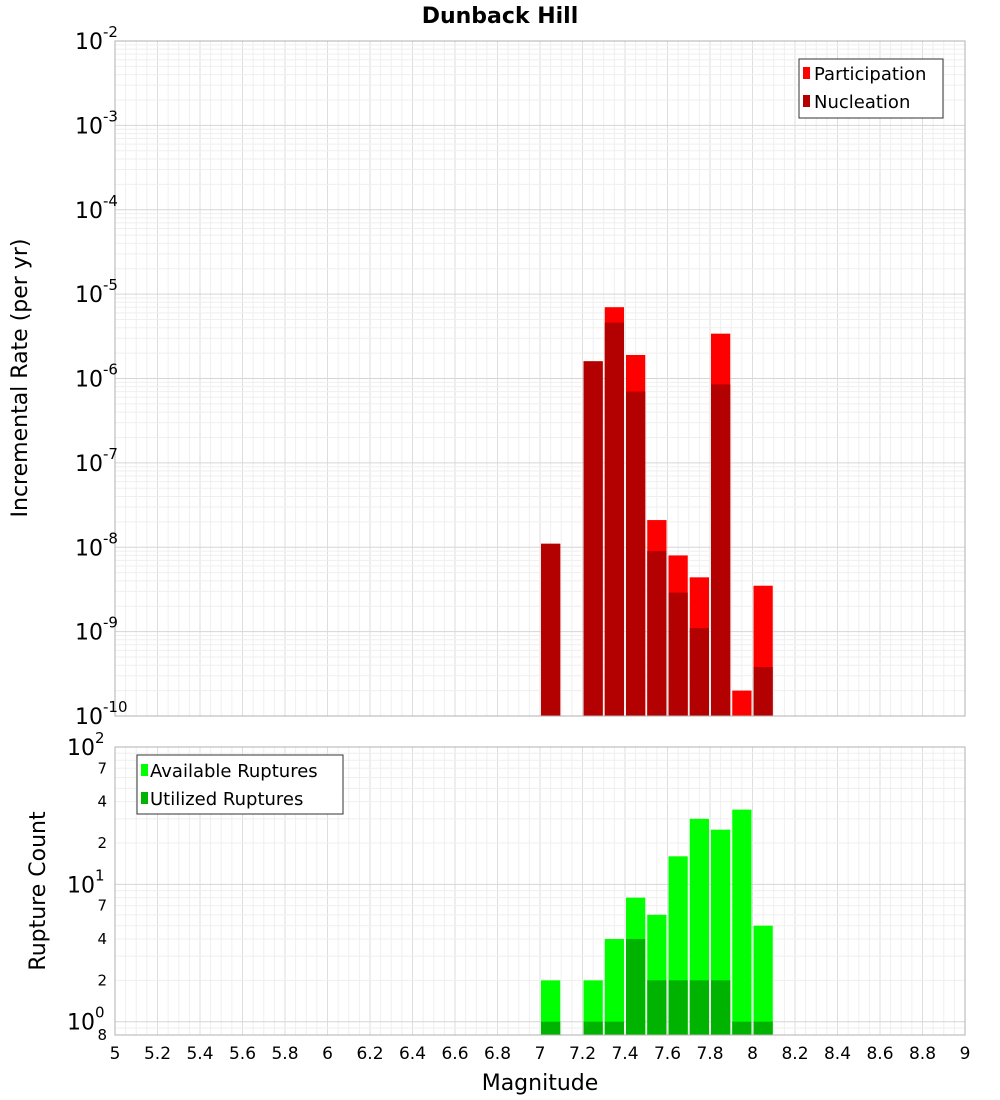 This screenshot has width=1000, height=1100. Describe the element at coordinates (837, 1054) in the screenshot. I see `x-tick-label: 8.4` at that location.